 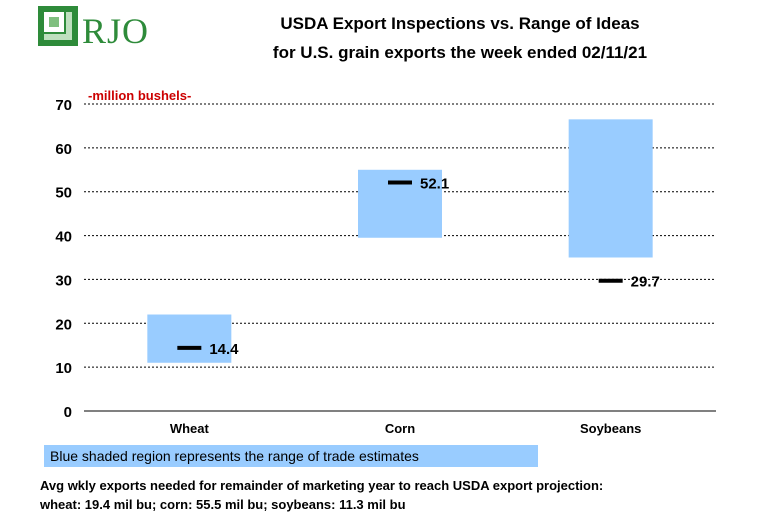 What do you see at coordinates (189, 338) in the screenshot?
I see `range-bar-wheat` at bounding box center [189, 338].